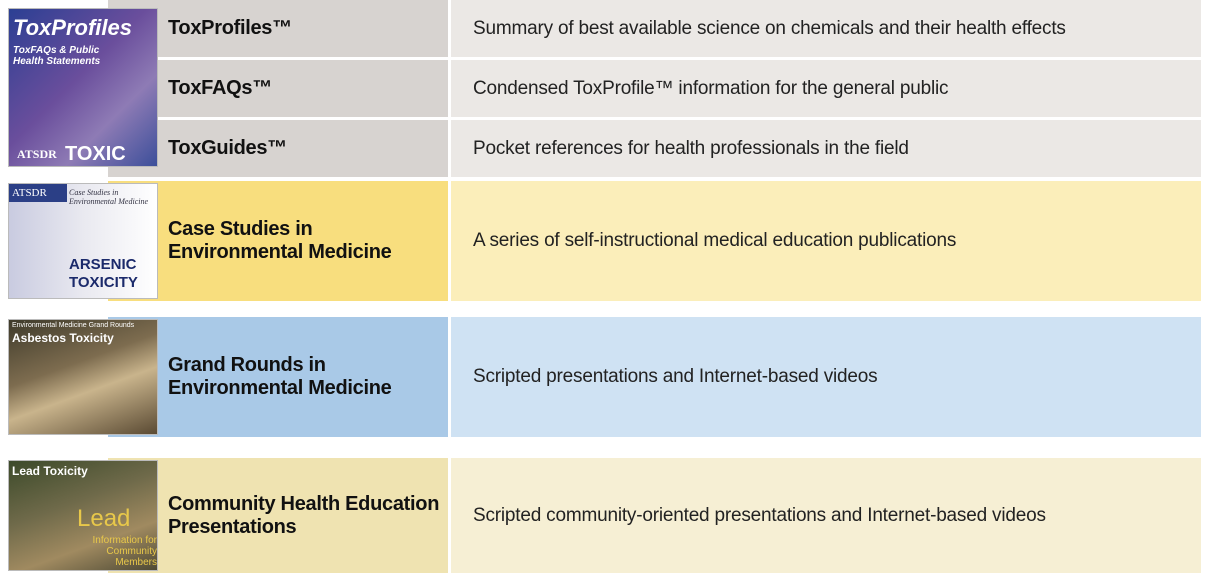 Image resolution: width=1209 pixels, height=573 pixels. What do you see at coordinates (104, 518) in the screenshot?
I see `thumbnail-text: Lead` at bounding box center [104, 518].